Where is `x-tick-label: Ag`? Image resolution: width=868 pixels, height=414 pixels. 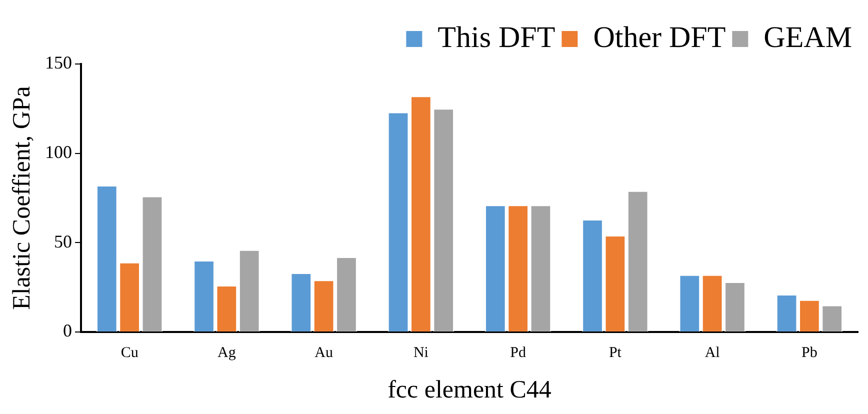
x-tick-label: Ag is located at coordinates (227, 352).